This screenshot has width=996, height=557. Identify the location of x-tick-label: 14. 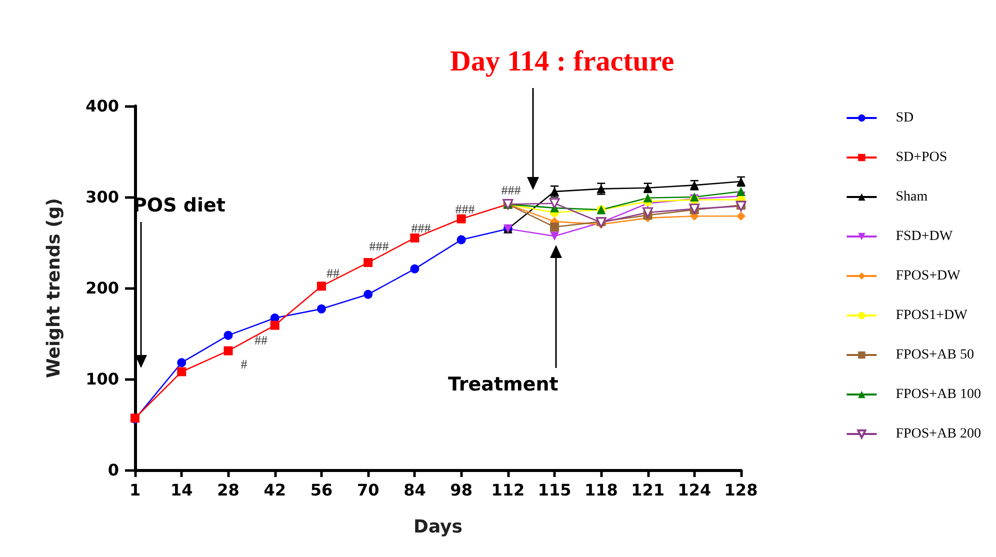
(181, 490).